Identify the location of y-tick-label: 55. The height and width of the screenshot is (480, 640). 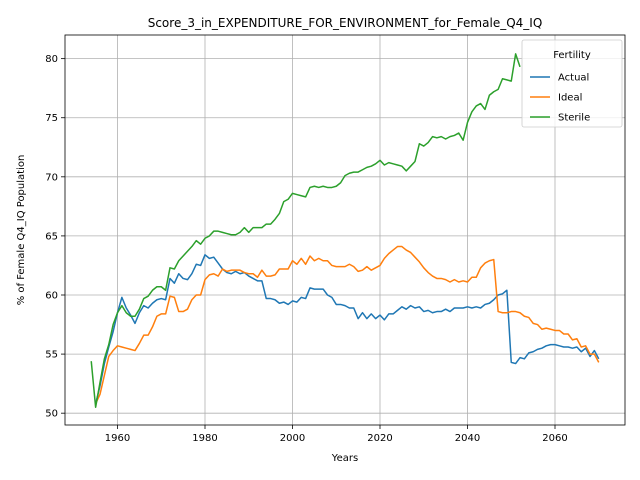
(51, 355).